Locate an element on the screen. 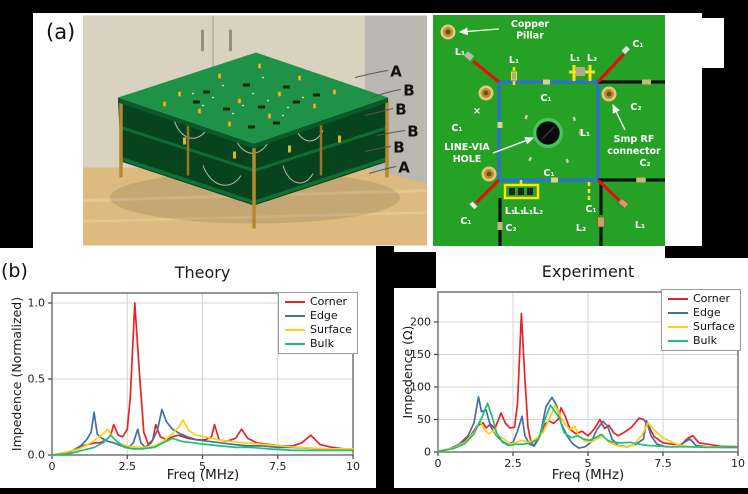 This screenshot has width=748, height=494. pcb-label: L₂ is located at coordinates (538, 211).